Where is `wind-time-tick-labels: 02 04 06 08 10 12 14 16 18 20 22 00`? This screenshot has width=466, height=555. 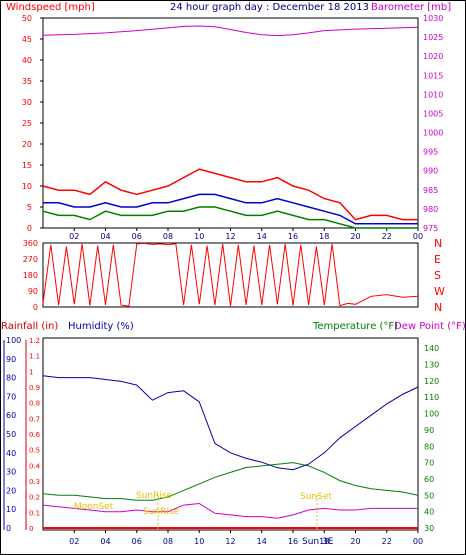 wind-time-tick-labels: 02 04 06 08 10 12 14 16 18 20 22 00 is located at coordinates (246, 234).